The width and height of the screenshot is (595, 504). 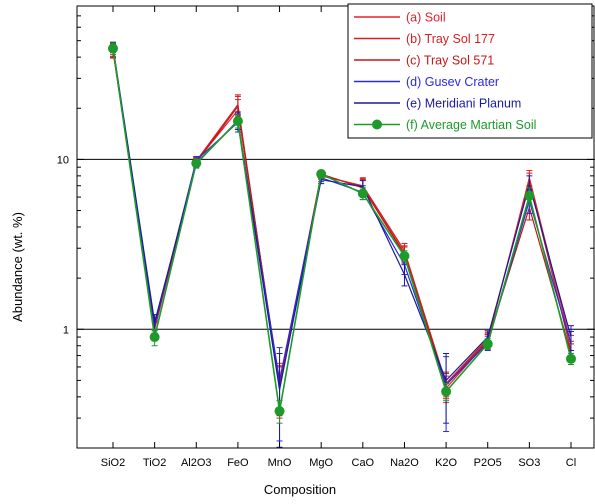 What do you see at coordinates (63, 160) in the screenshot?
I see `y-tick-label: 10` at bounding box center [63, 160].